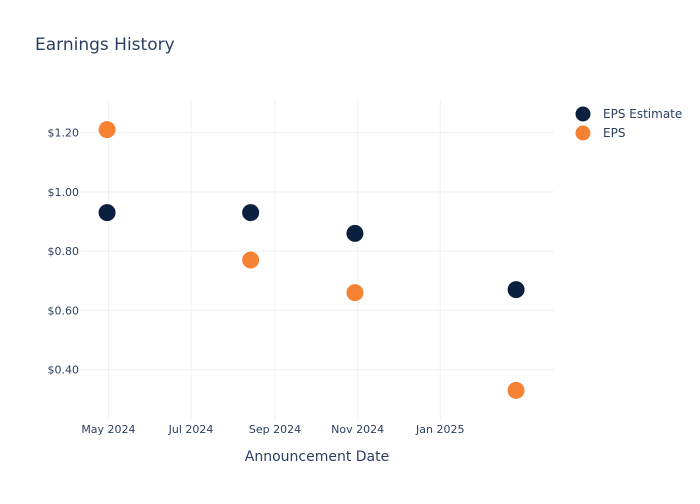 The width and height of the screenshot is (700, 504). Describe the element at coordinates (64, 133) in the screenshot. I see `y-tick-label: $1.20` at that location.